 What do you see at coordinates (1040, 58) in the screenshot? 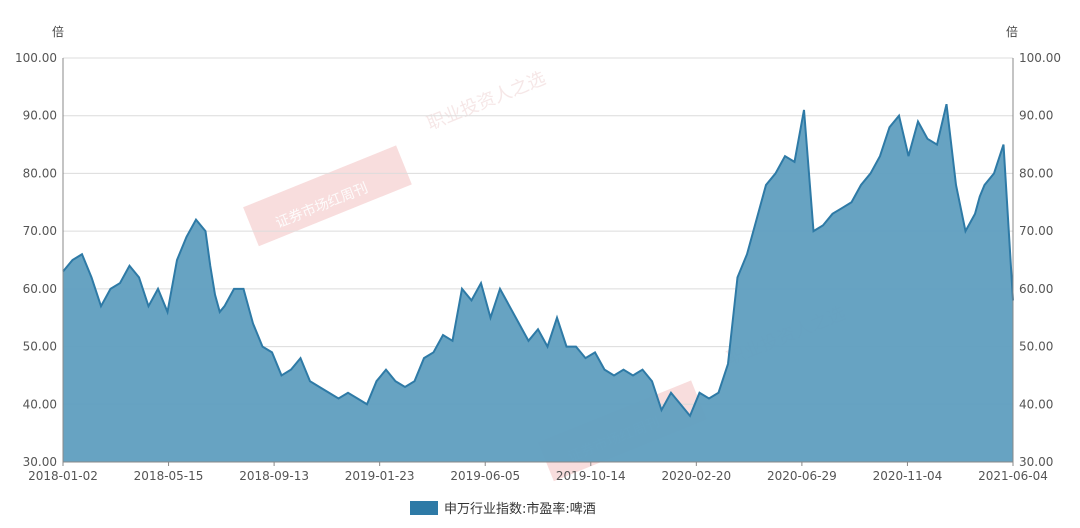
I see `y-tick-right-7: 100.00` at bounding box center [1040, 58].